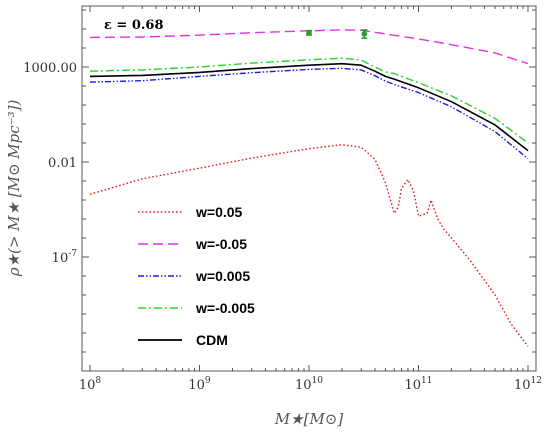 This screenshot has height=436, width=545. Describe the element at coordinates (536, 381) in the screenshot. I see `x-tick-label-exponent: 12` at that location.